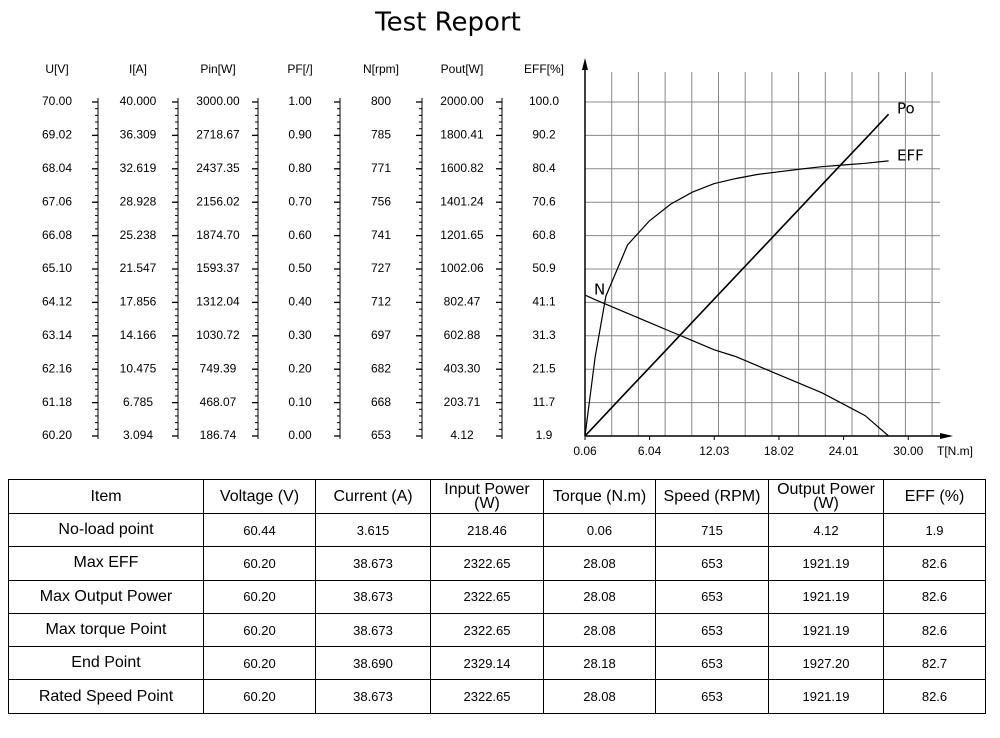  Describe the element at coordinates (946, 436) in the screenshot. I see `x-axis-arrow` at that location.